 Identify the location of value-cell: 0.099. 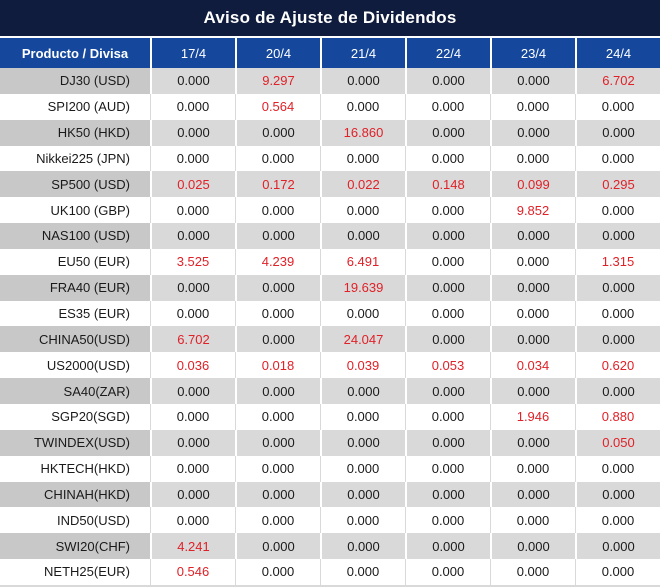
(532, 184).